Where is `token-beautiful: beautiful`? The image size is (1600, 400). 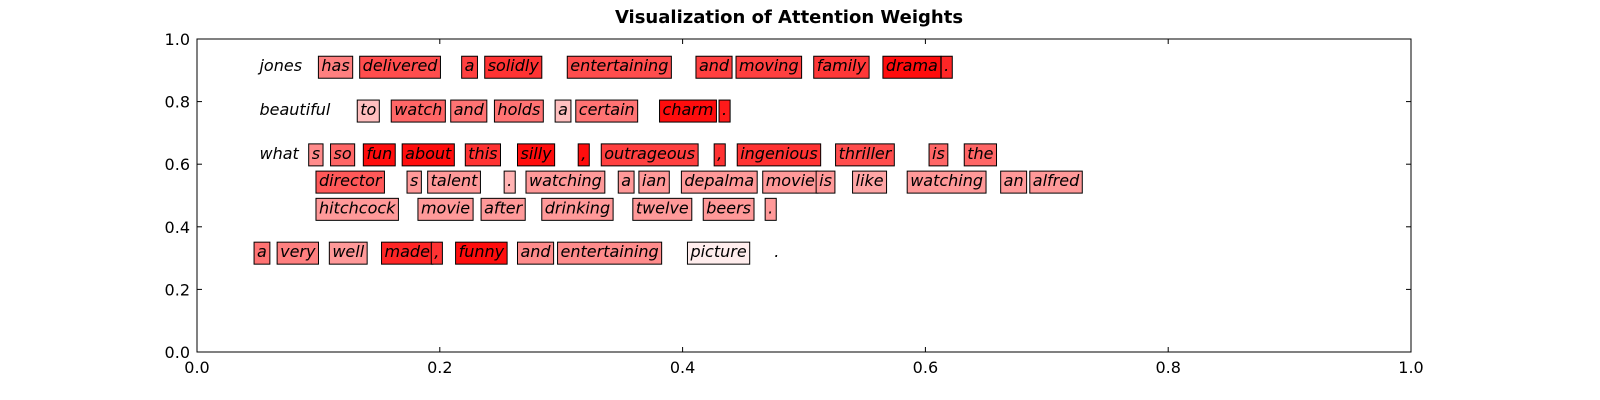 token-beautiful: beautiful is located at coordinates (294, 109).